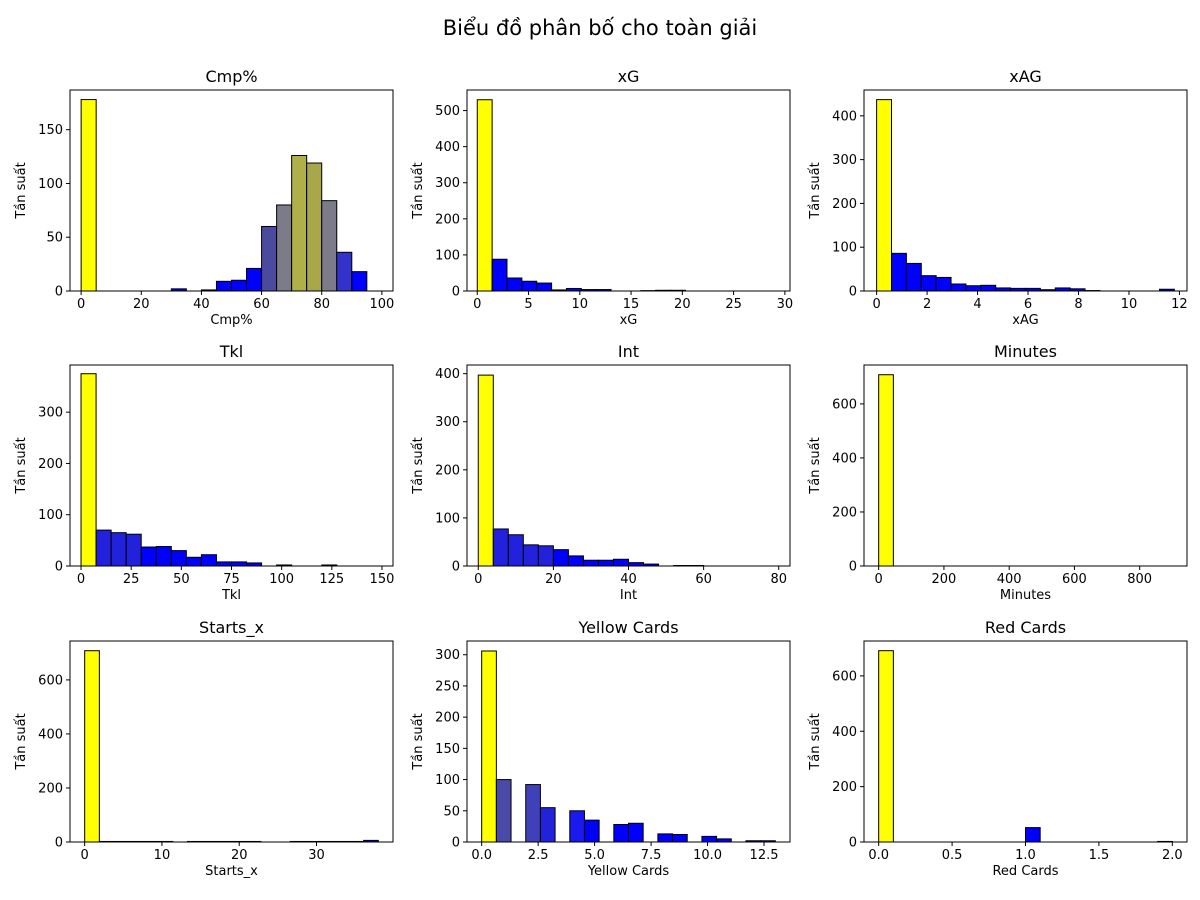 This screenshot has width=1200, height=900. I want to click on x-tick-label: 100, so click(281, 579).